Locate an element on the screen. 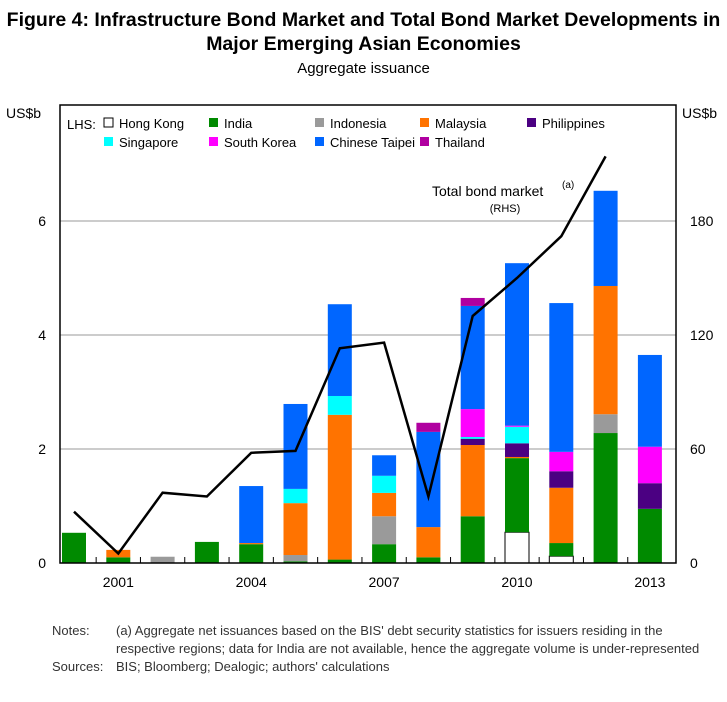 Image resolution: width=727 pixels, height=702 pixels. x-tick-label: 2007 is located at coordinates (384, 582).